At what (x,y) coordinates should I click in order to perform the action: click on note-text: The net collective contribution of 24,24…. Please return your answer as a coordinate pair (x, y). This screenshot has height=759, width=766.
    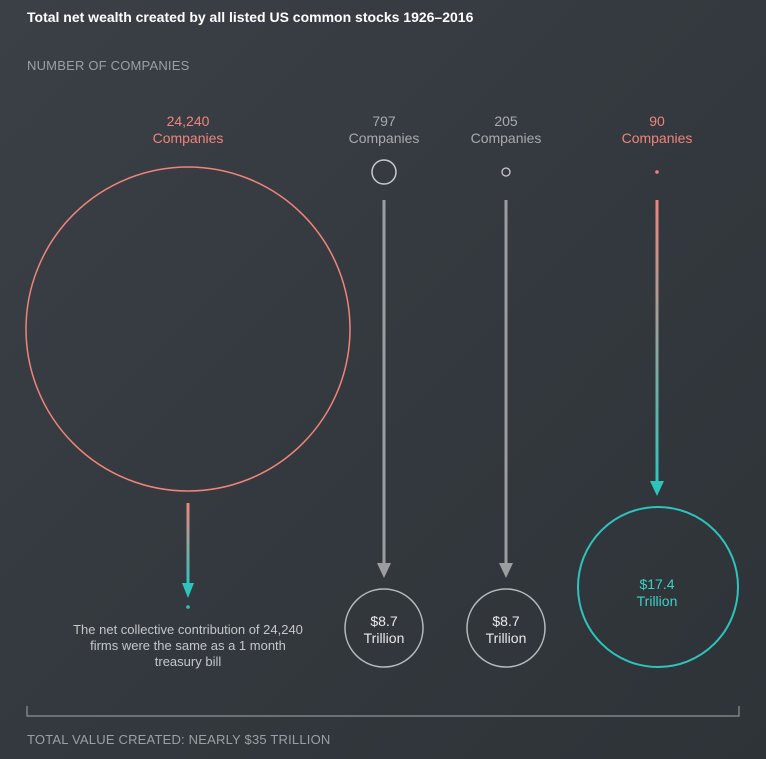
    Looking at the image, I should click on (188, 645).